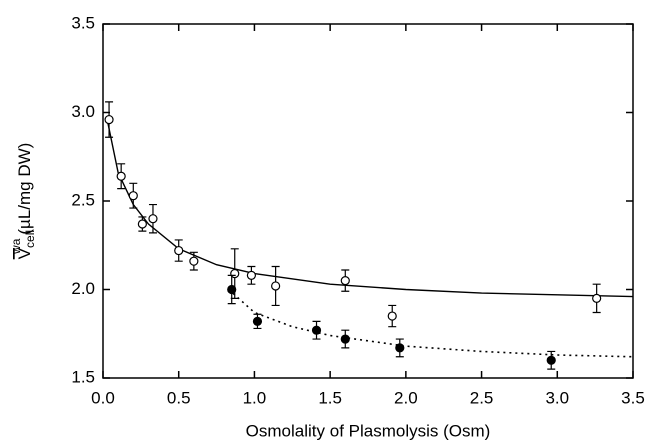 This screenshot has height=448, width=648. What do you see at coordinates (83, 199) in the screenshot?
I see `y-tick-label: 2.5` at bounding box center [83, 199].